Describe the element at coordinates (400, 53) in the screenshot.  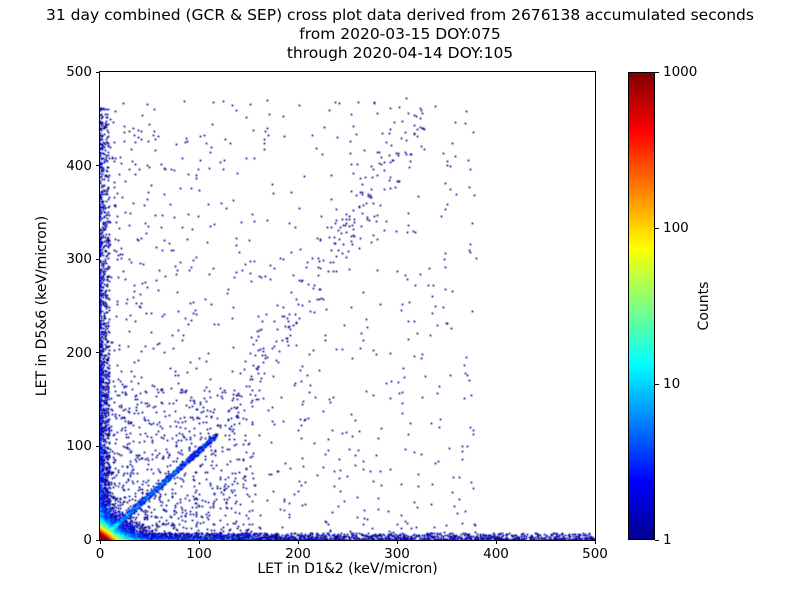
I see `chart-subtitle-through: through 2020-04-14 DOY:105` at that location.